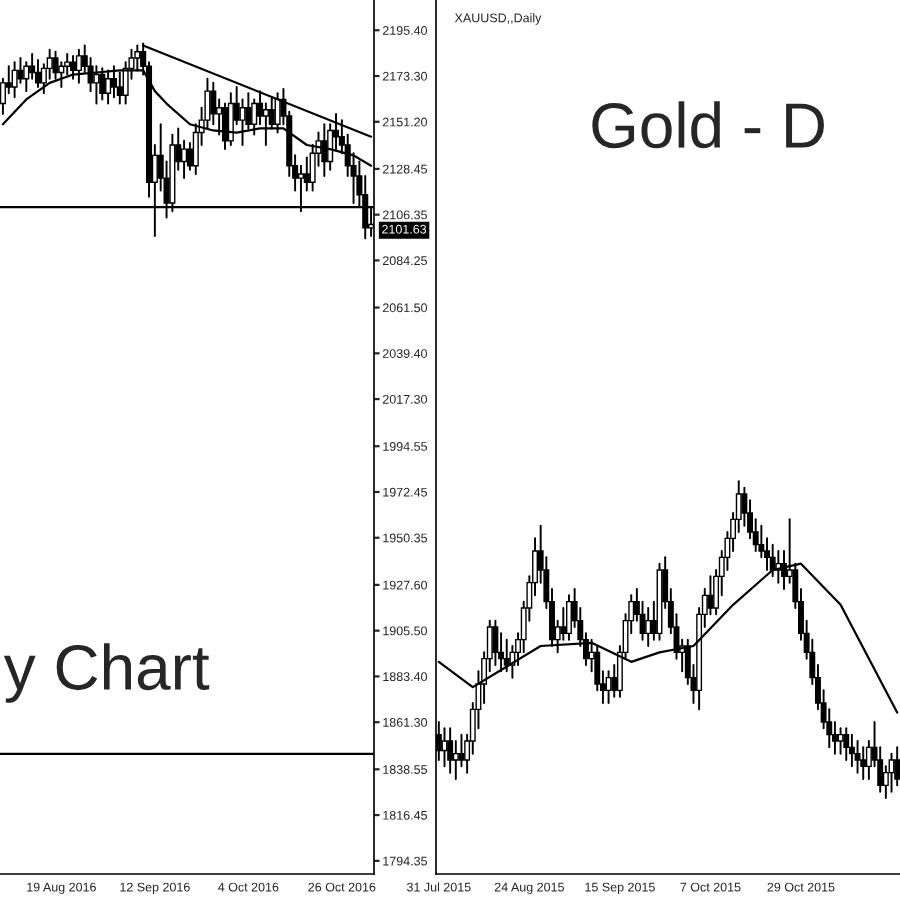 The height and width of the screenshot is (900, 900). Describe the element at coordinates (708, 125) in the screenshot. I see `text: Gold - D` at that location.